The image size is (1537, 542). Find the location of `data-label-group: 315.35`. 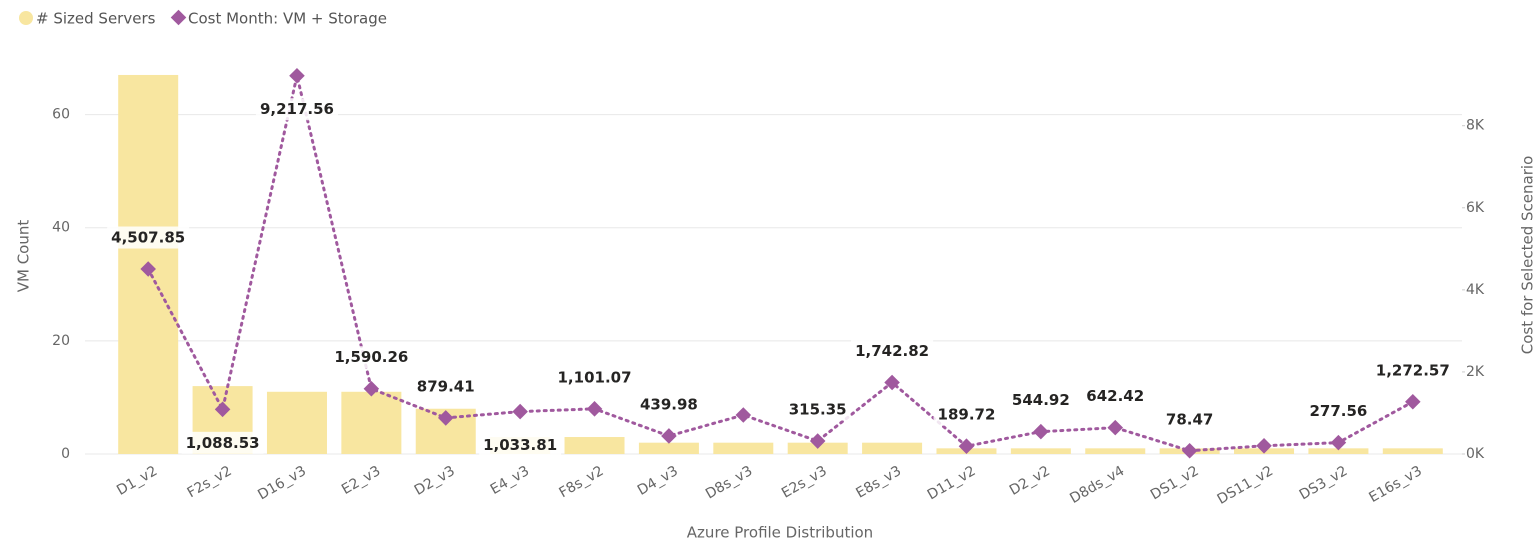

data-label-group: 315.35 is located at coordinates (817, 409).